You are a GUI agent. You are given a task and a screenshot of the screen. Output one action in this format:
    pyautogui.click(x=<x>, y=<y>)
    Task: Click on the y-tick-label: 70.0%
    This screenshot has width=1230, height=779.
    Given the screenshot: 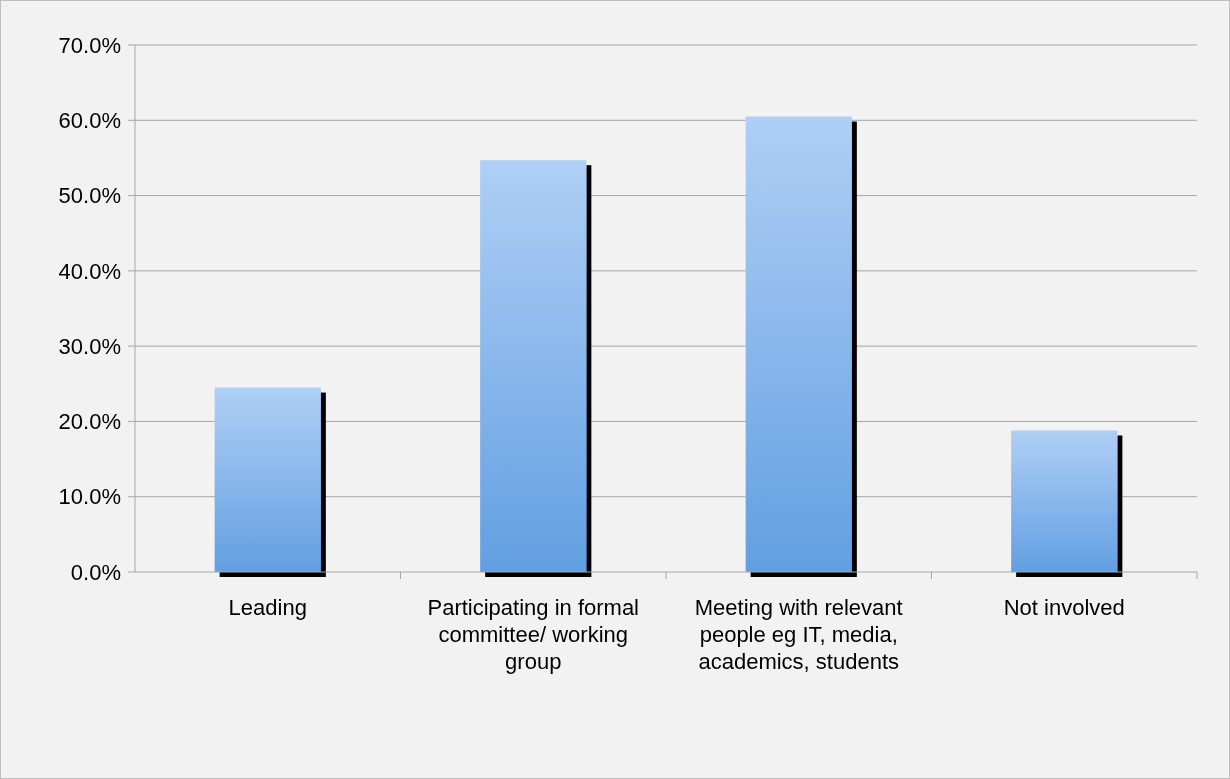 What is the action you would take?
    pyautogui.click(x=89, y=45)
    